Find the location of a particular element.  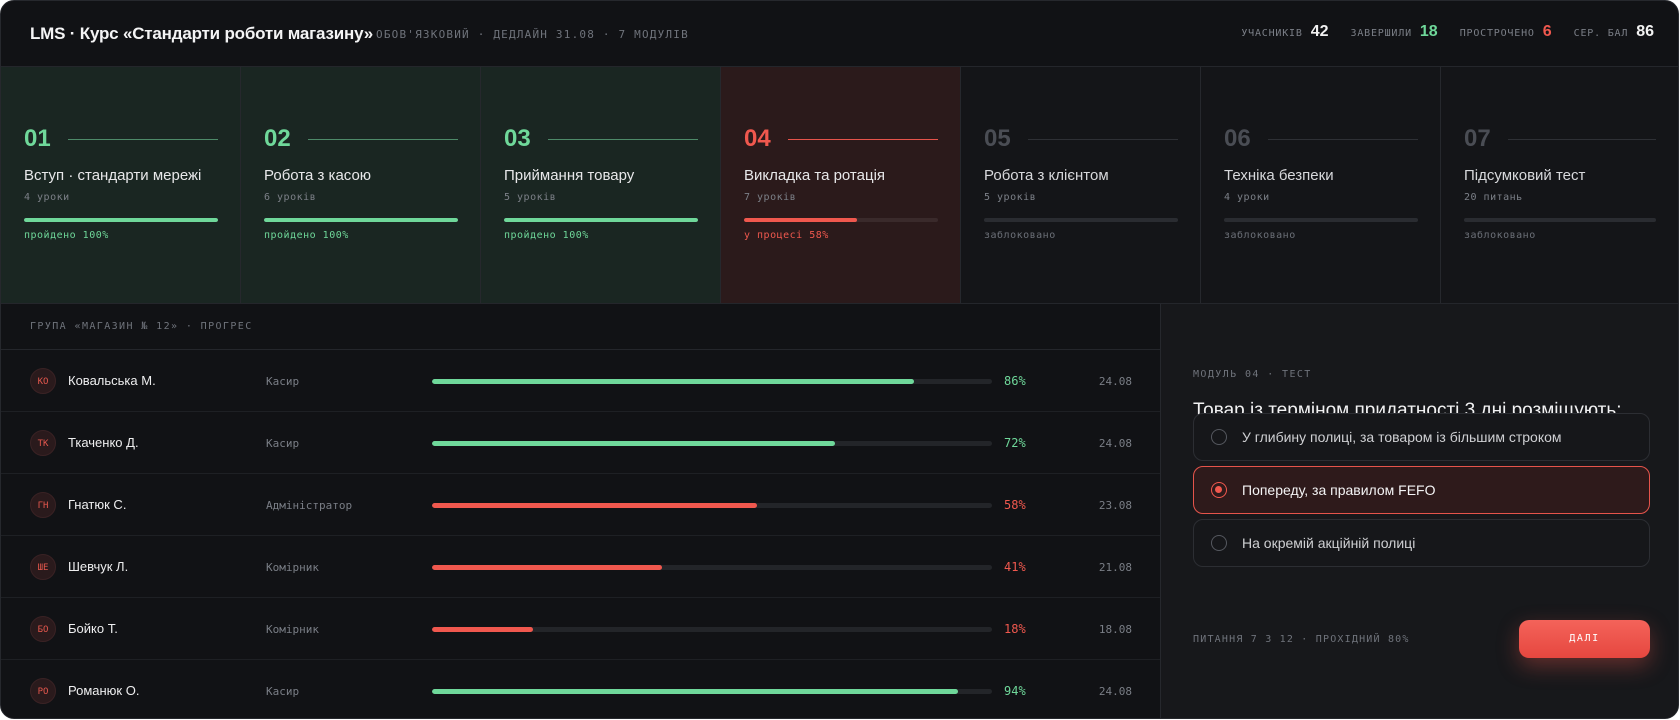

stat-label: ЗАВЕРШИЛИ is located at coordinates (1381, 33).